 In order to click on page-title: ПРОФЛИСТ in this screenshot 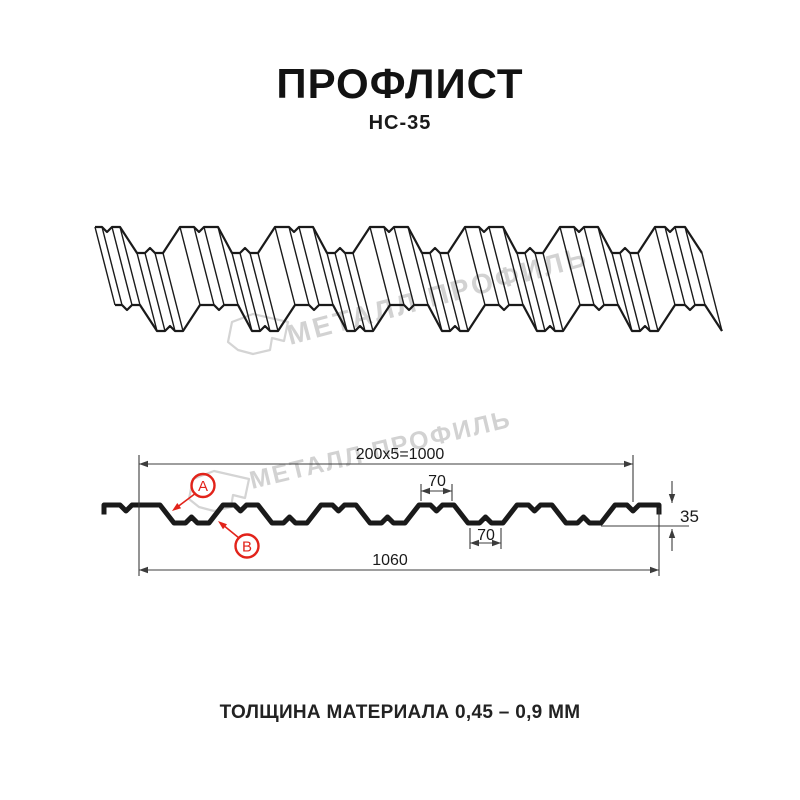, I will do `click(400, 83)`.